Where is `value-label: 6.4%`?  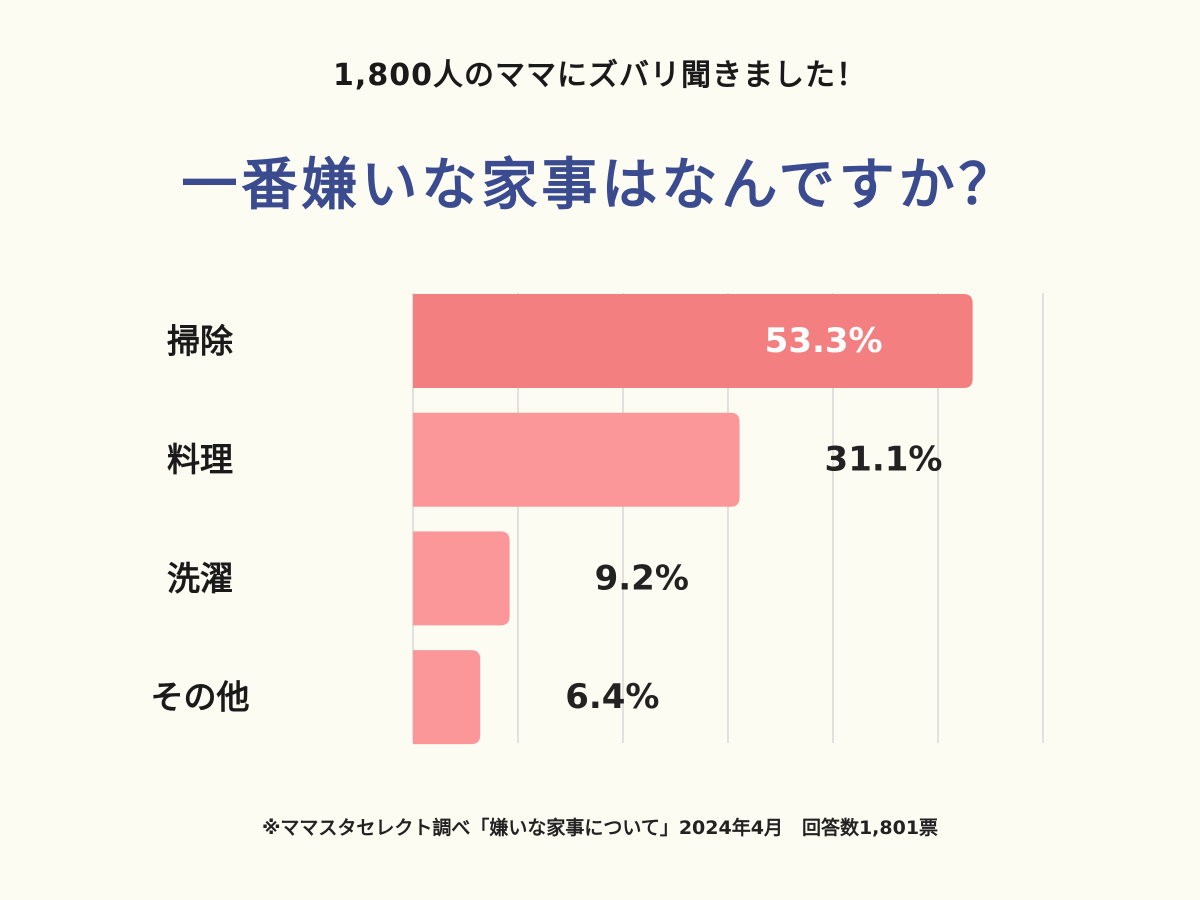
value-label: 6.4% is located at coordinates (612, 697).